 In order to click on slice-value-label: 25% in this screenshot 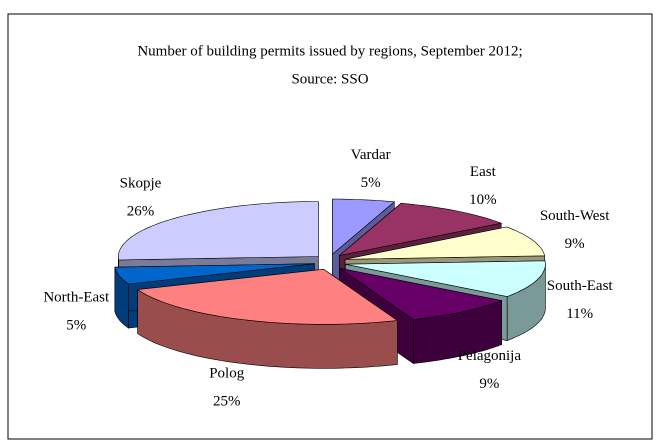, I will do `click(227, 402)`.